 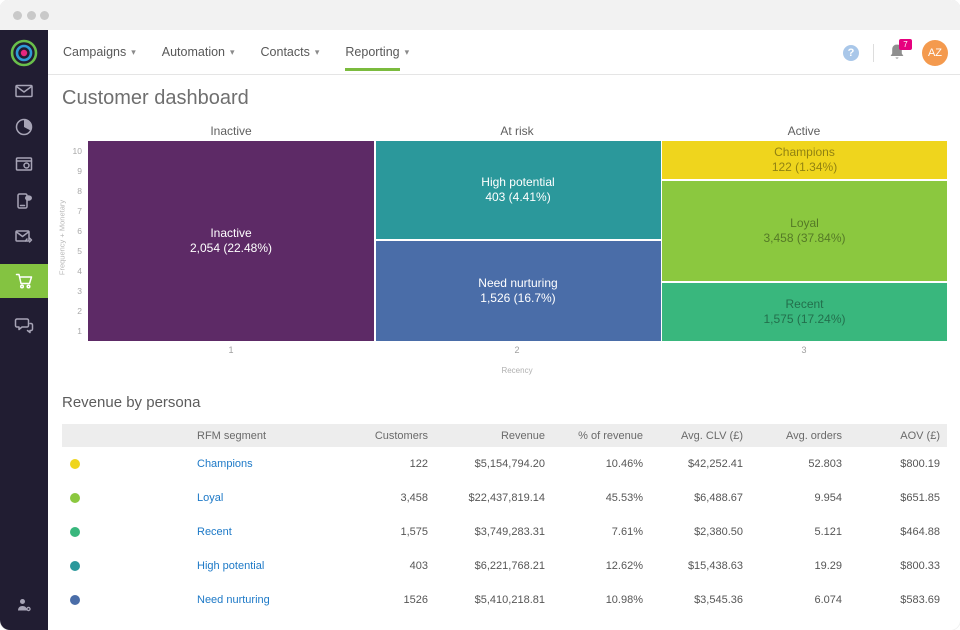 What do you see at coordinates (480, 15) in the screenshot?
I see `window-titlebar` at bounding box center [480, 15].